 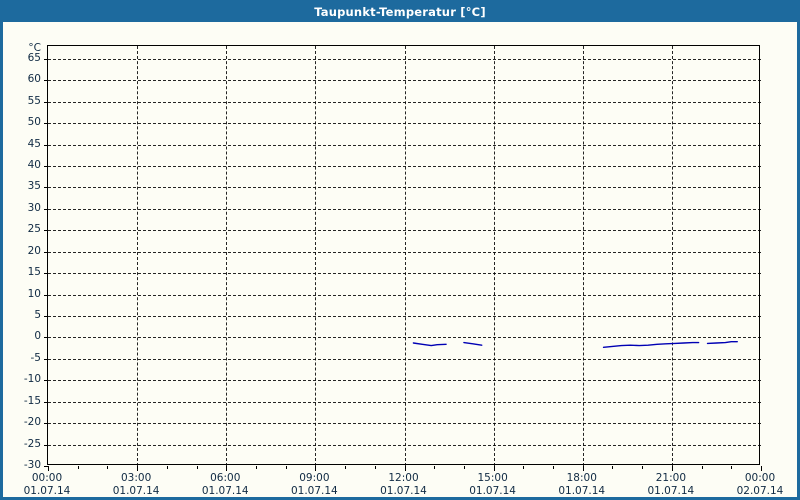 What do you see at coordinates (34, 250) in the screenshot?
I see `y-axis-tick-label: 20` at bounding box center [34, 250].